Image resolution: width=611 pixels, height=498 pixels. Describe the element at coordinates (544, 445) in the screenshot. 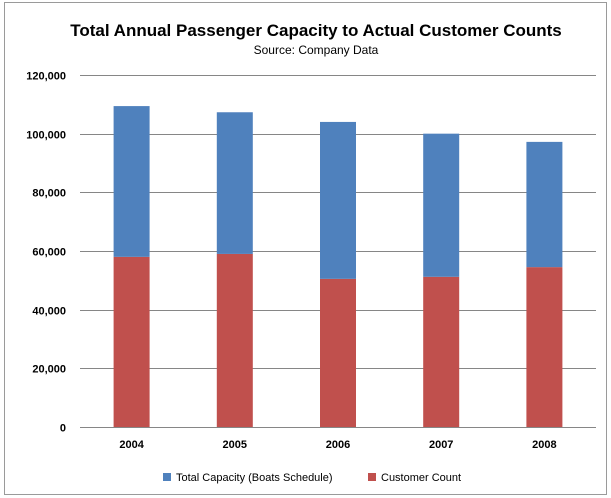

I see `x-tick-label: 2008` at that location.